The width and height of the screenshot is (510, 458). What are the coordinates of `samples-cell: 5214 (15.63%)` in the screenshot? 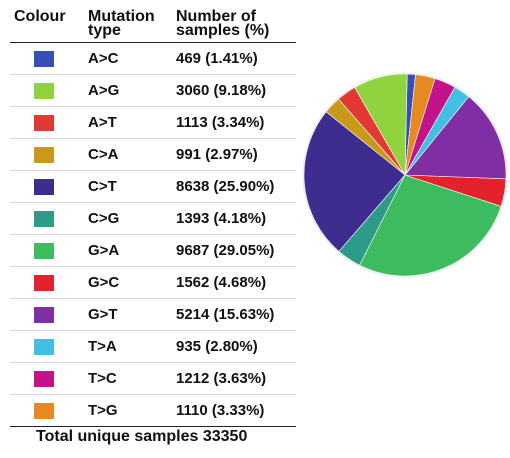 It's located at (225, 314).